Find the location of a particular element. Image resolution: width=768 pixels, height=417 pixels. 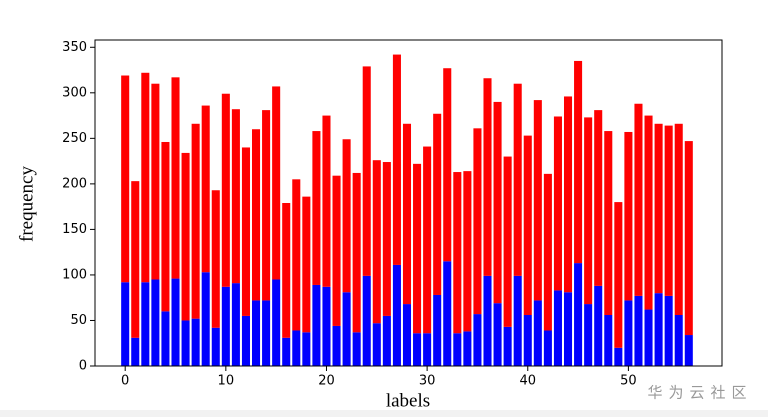

x-tick-label: 50 is located at coordinates (628, 381).